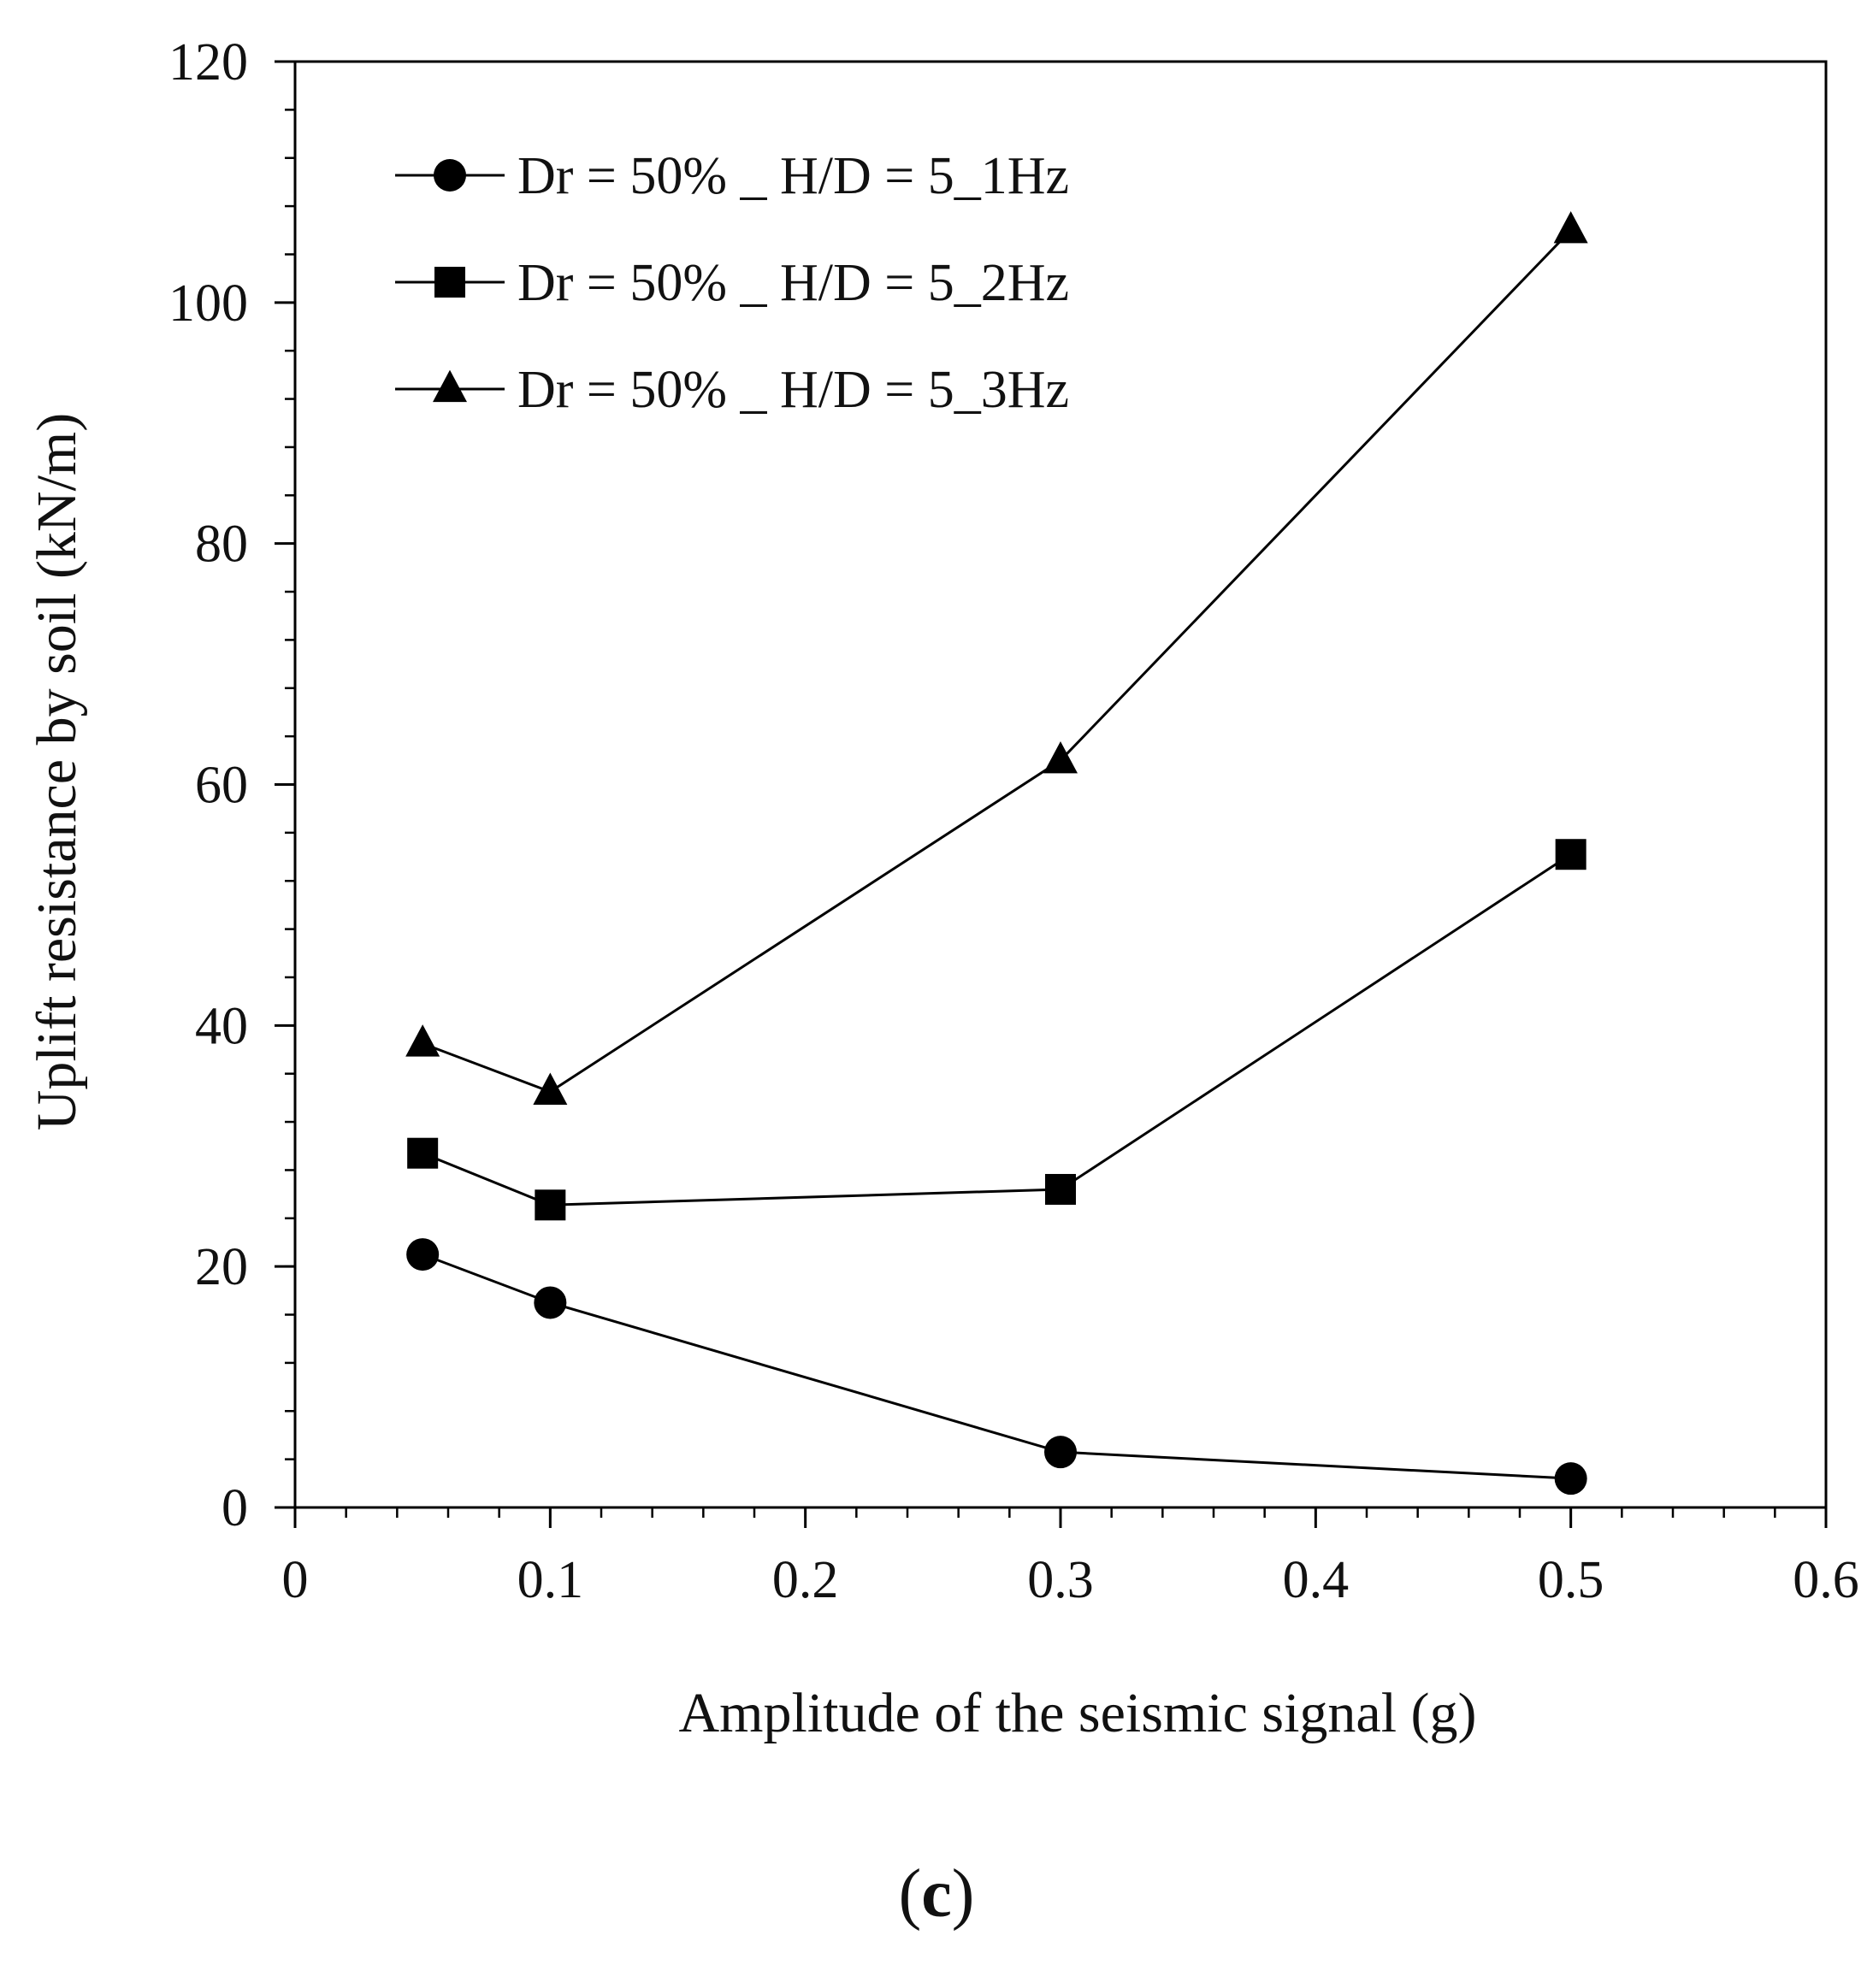 Image resolution: width=1873 pixels, height=1988 pixels. I want to click on legend-entry: Dr = 50% _ H/D = 5_3Hz, so click(732, 390).